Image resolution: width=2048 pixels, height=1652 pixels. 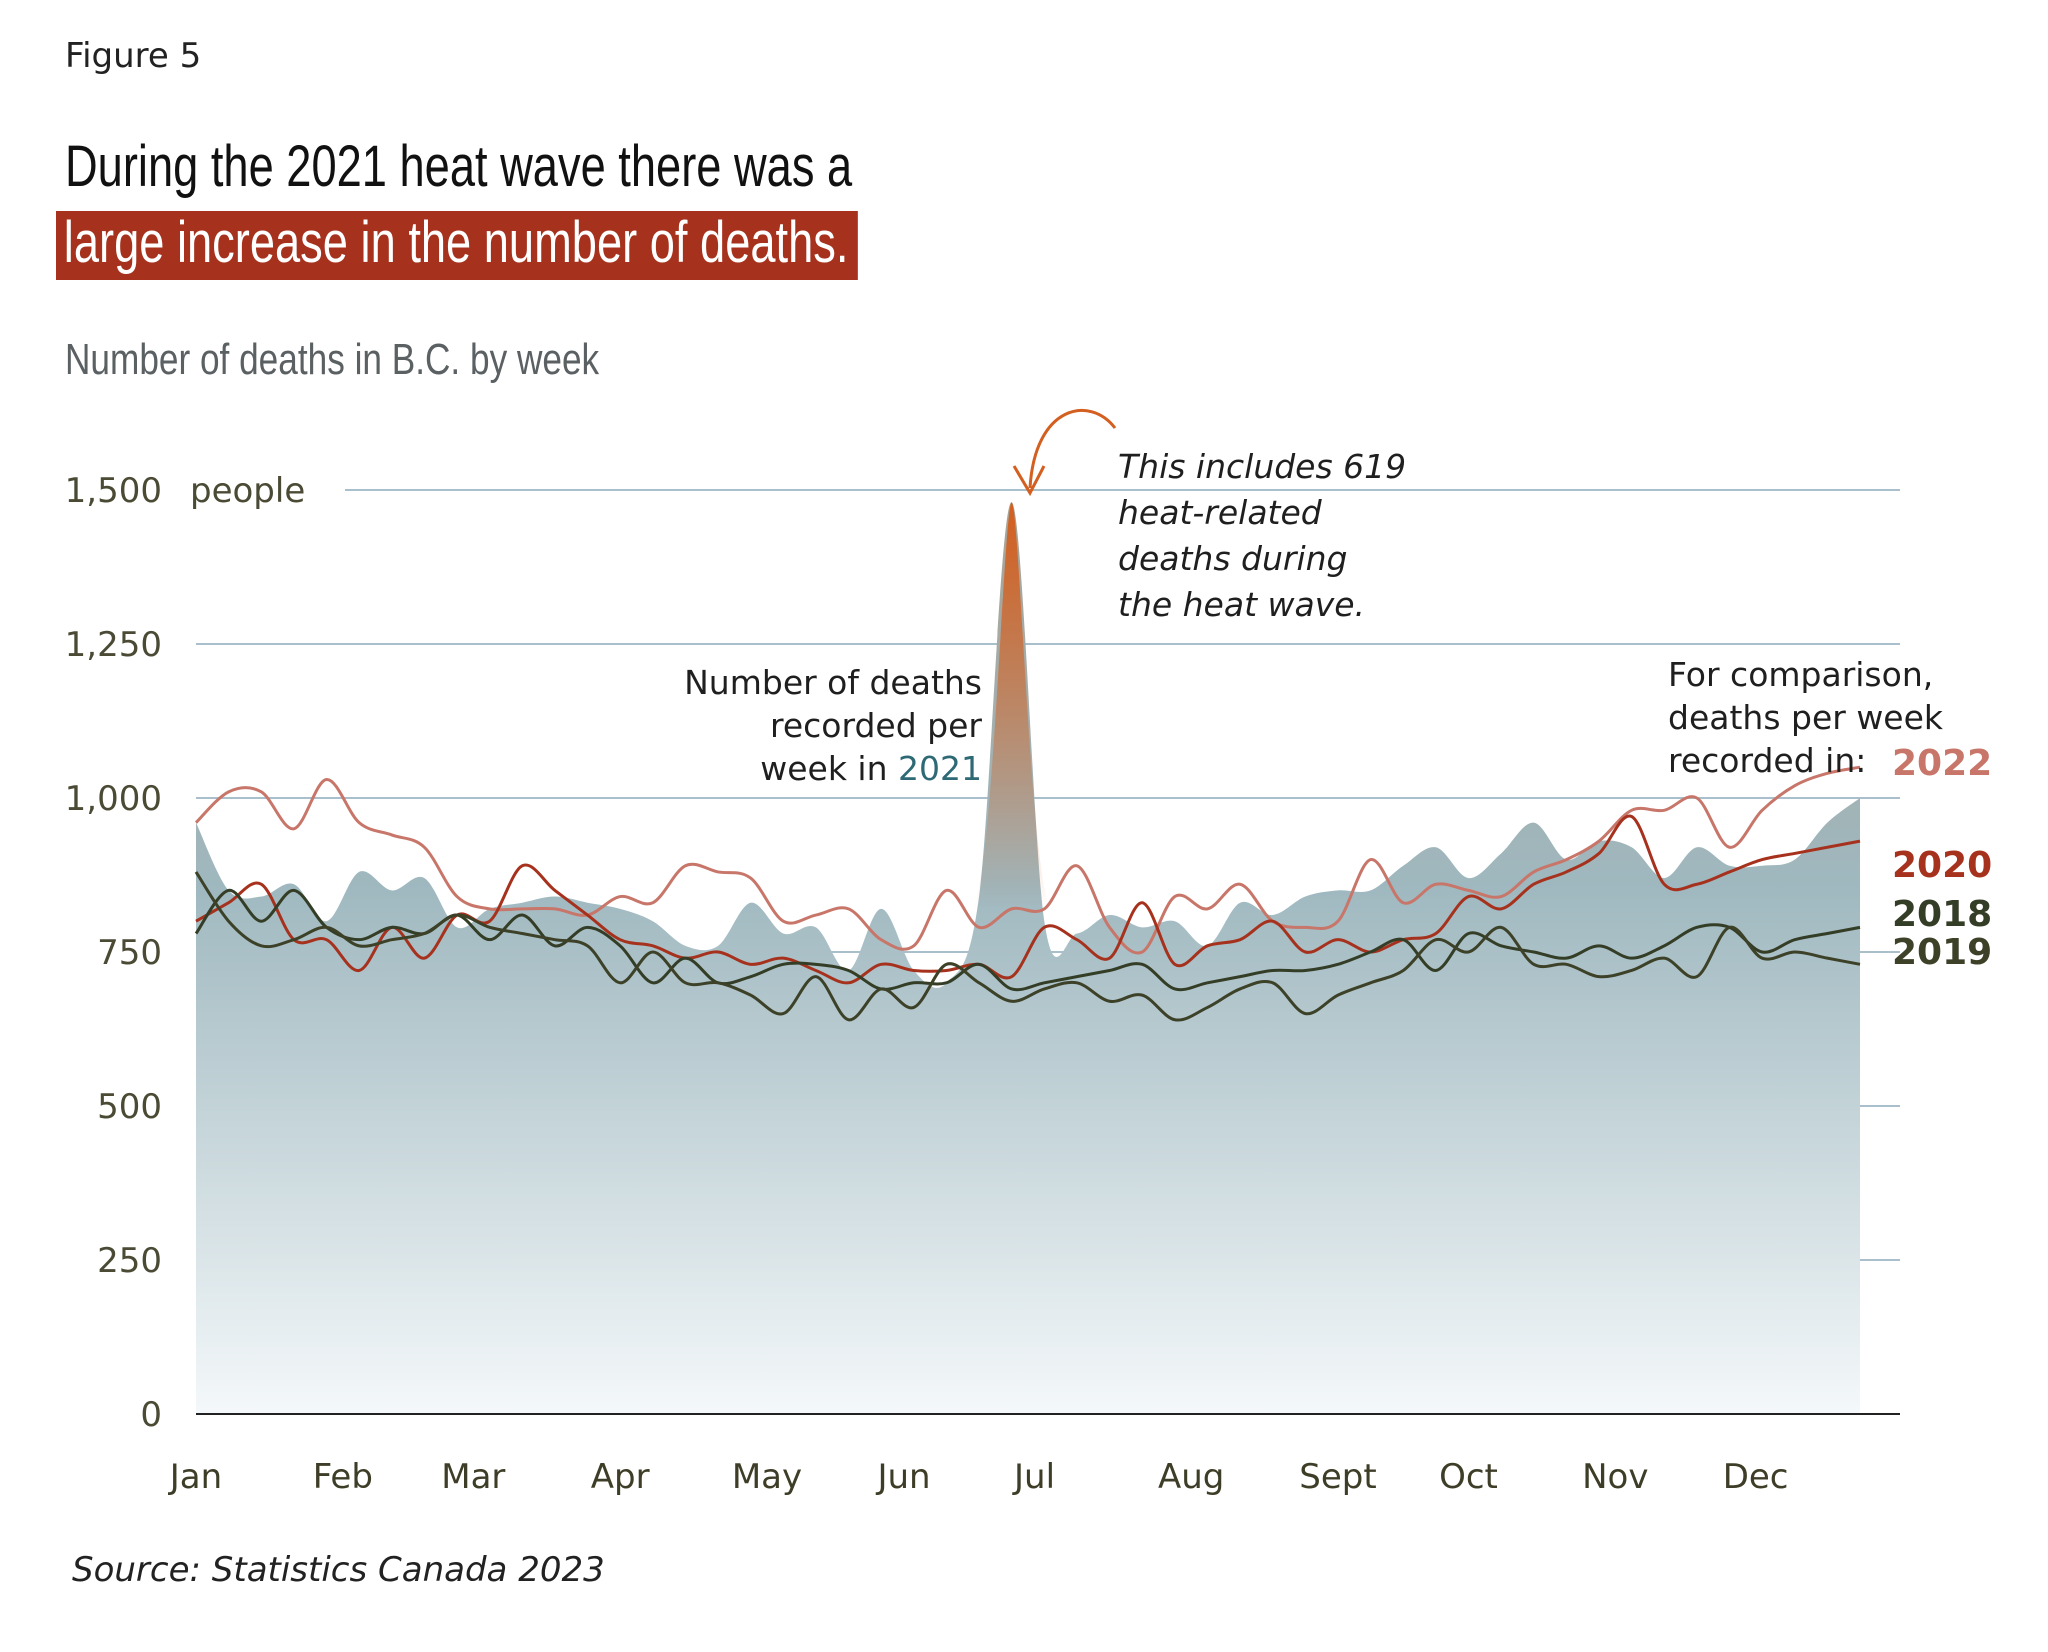 What do you see at coordinates (978, 1477) in the screenshot?
I see `x-axis-months: Jan Feb Mar Apr May Jun Jul Aug Sept Oct Nov Dec` at bounding box center [978, 1477].